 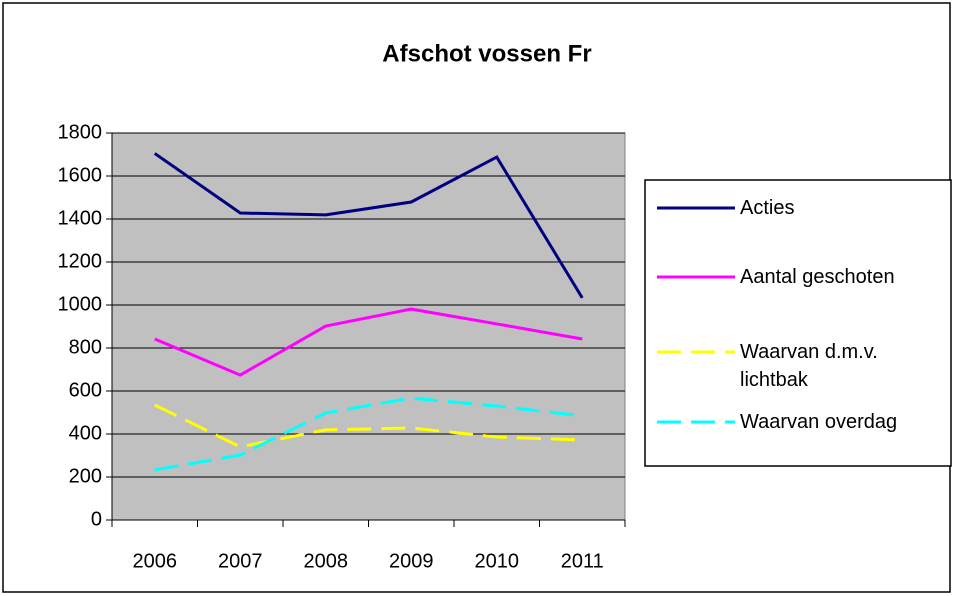 I want to click on y-tick-label: 1600, so click(x=80, y=175).